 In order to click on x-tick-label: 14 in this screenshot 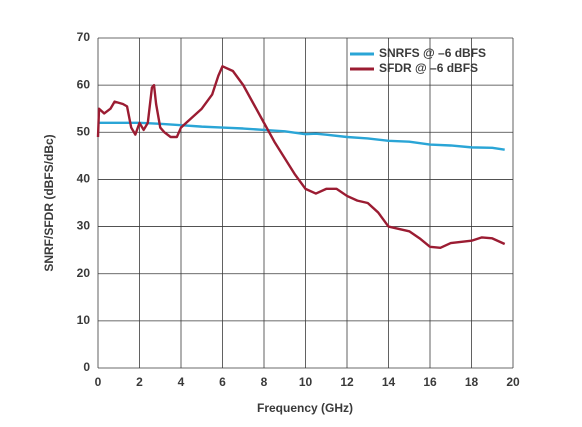, I will do `click(389, 382)`.